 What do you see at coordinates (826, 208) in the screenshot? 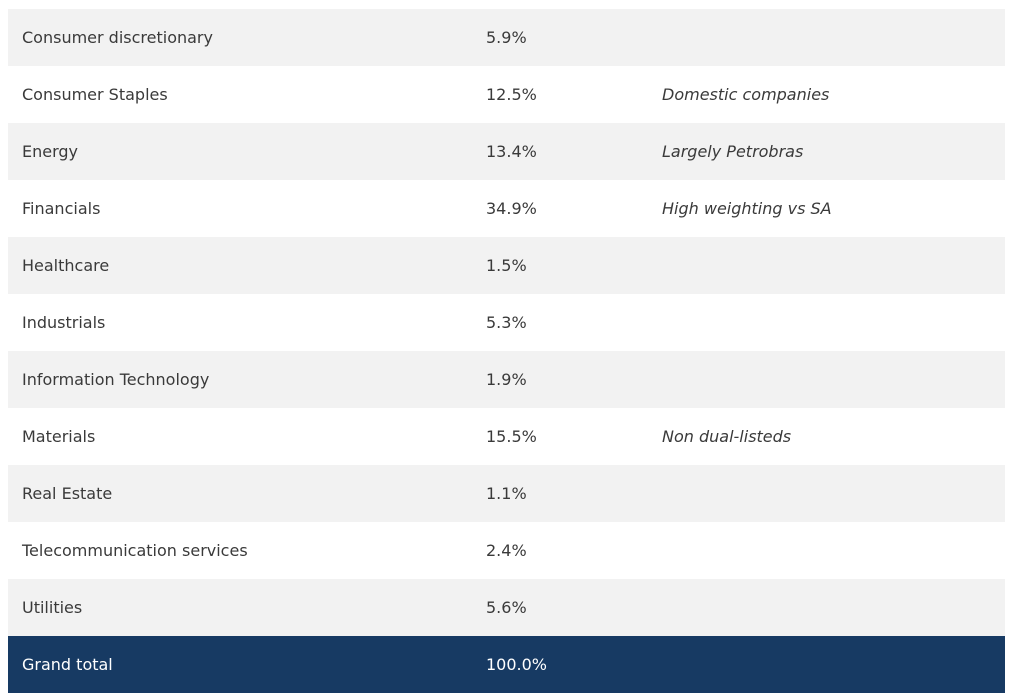
I see `sector-note: High weighting vs SA` at bounding box center [826, 208].